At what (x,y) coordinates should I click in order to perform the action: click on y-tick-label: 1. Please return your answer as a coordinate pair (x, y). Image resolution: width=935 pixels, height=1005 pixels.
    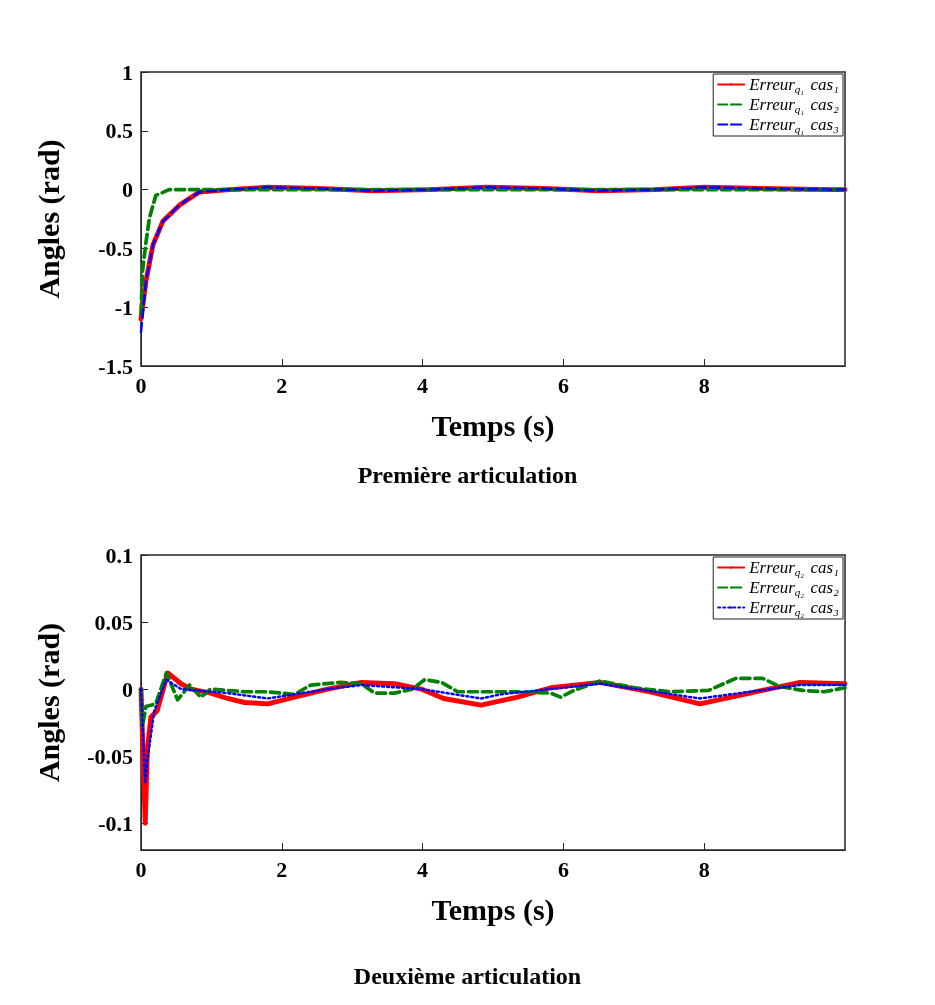
    Looking at the image, I should click on (127, 72).